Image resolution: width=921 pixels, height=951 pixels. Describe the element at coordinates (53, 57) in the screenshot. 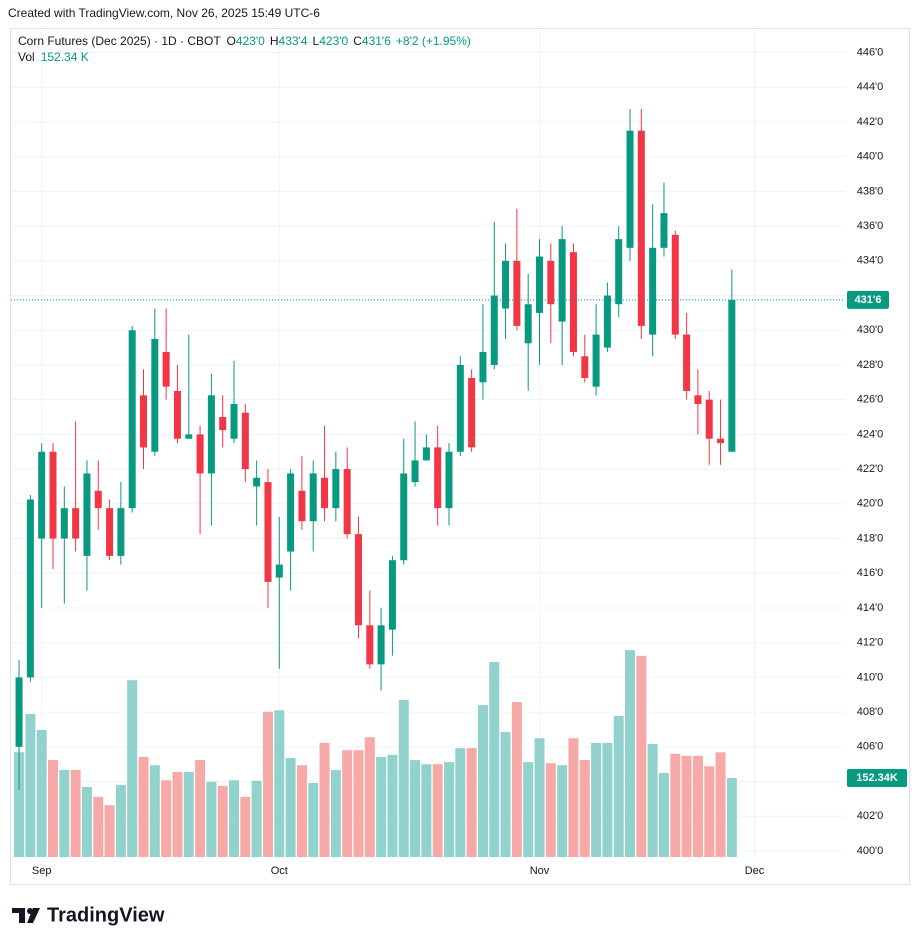

I see `volume-legend-line: Vol 152.34 K` at that location.